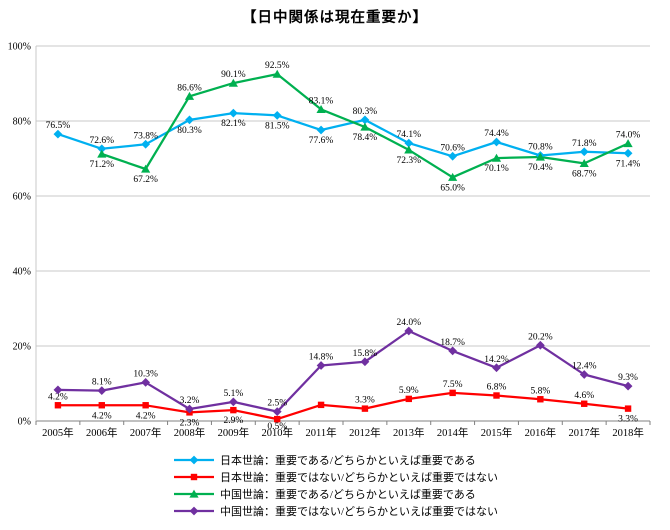 Image resolution: width=670 pixels, height=530 pixels. Describe the element at coordinates (347, 460) in the screenshot. I see `legend-label: 日本世論：重要である/どちらかといえば重要である` at that location.